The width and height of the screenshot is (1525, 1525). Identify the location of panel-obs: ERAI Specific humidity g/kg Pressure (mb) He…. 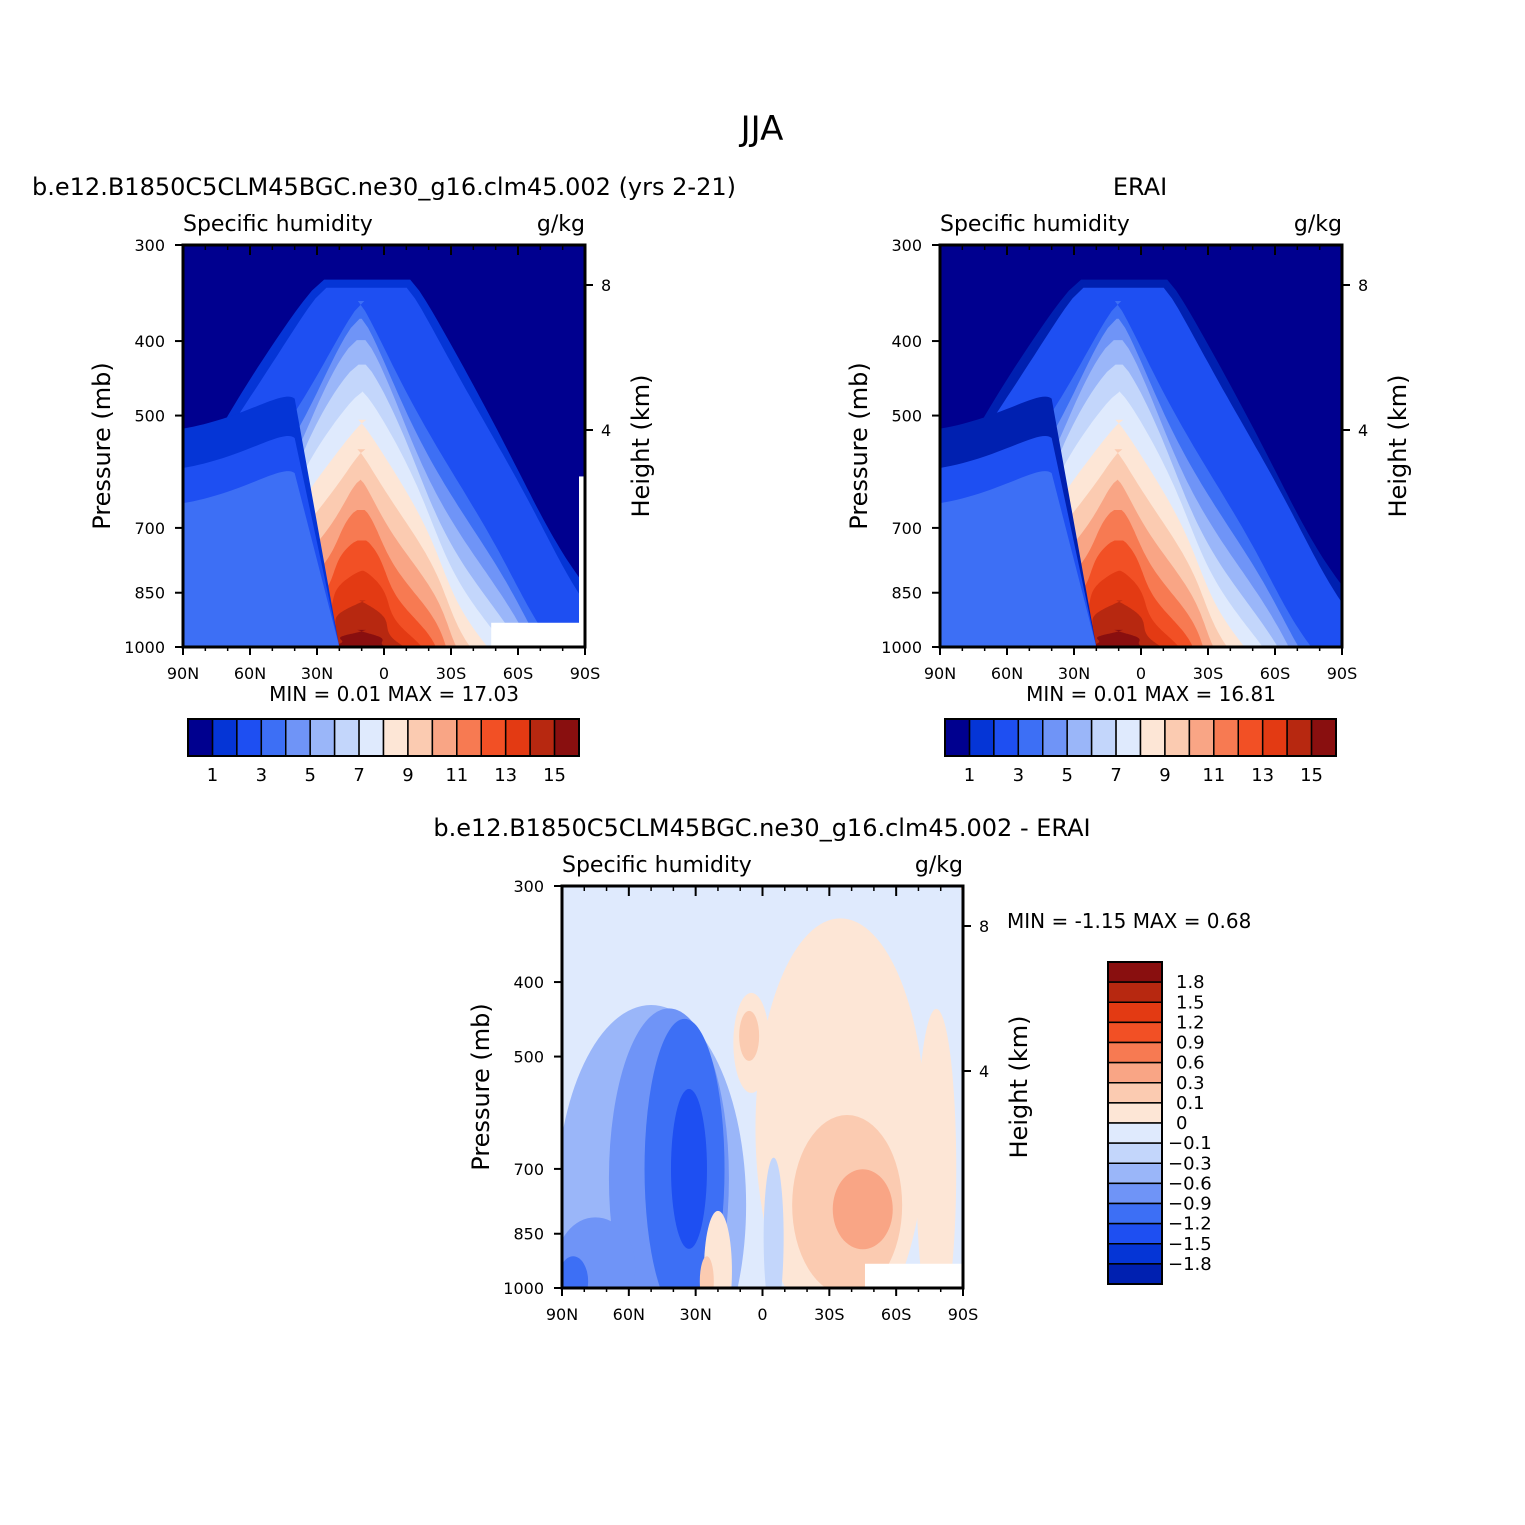
(1128, 439).